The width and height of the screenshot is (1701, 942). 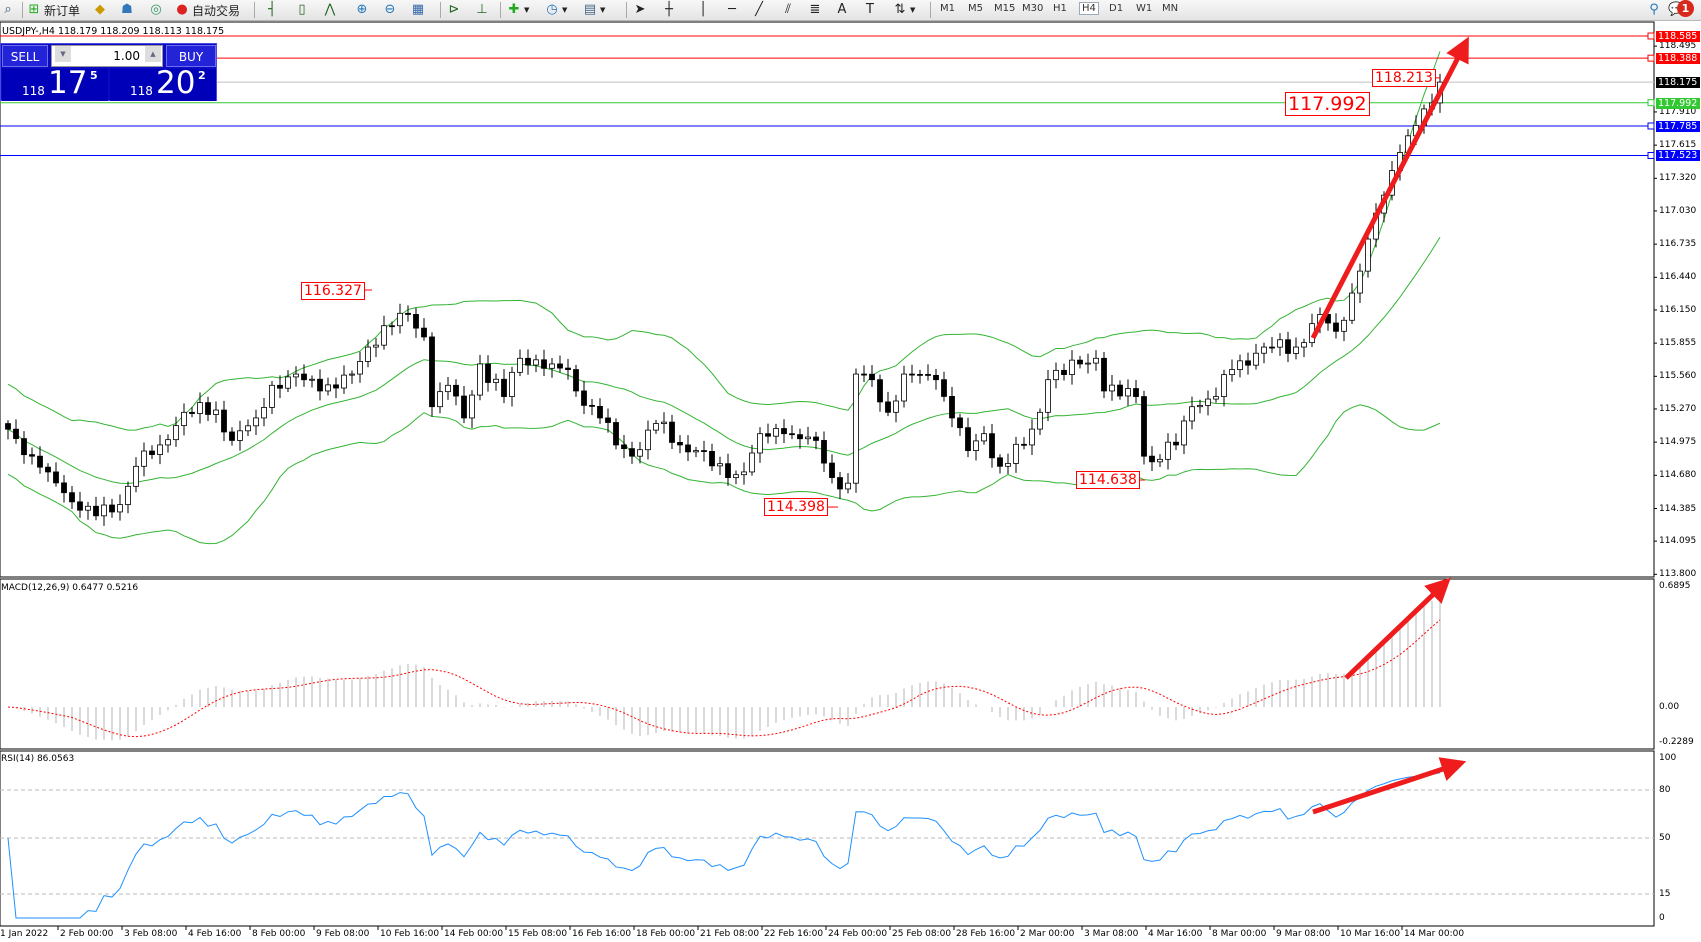 What do you see at coordinates (94, 75) in the screenshot?
I see `sell-price-fraction: 5` at bounding box center [94, 75].